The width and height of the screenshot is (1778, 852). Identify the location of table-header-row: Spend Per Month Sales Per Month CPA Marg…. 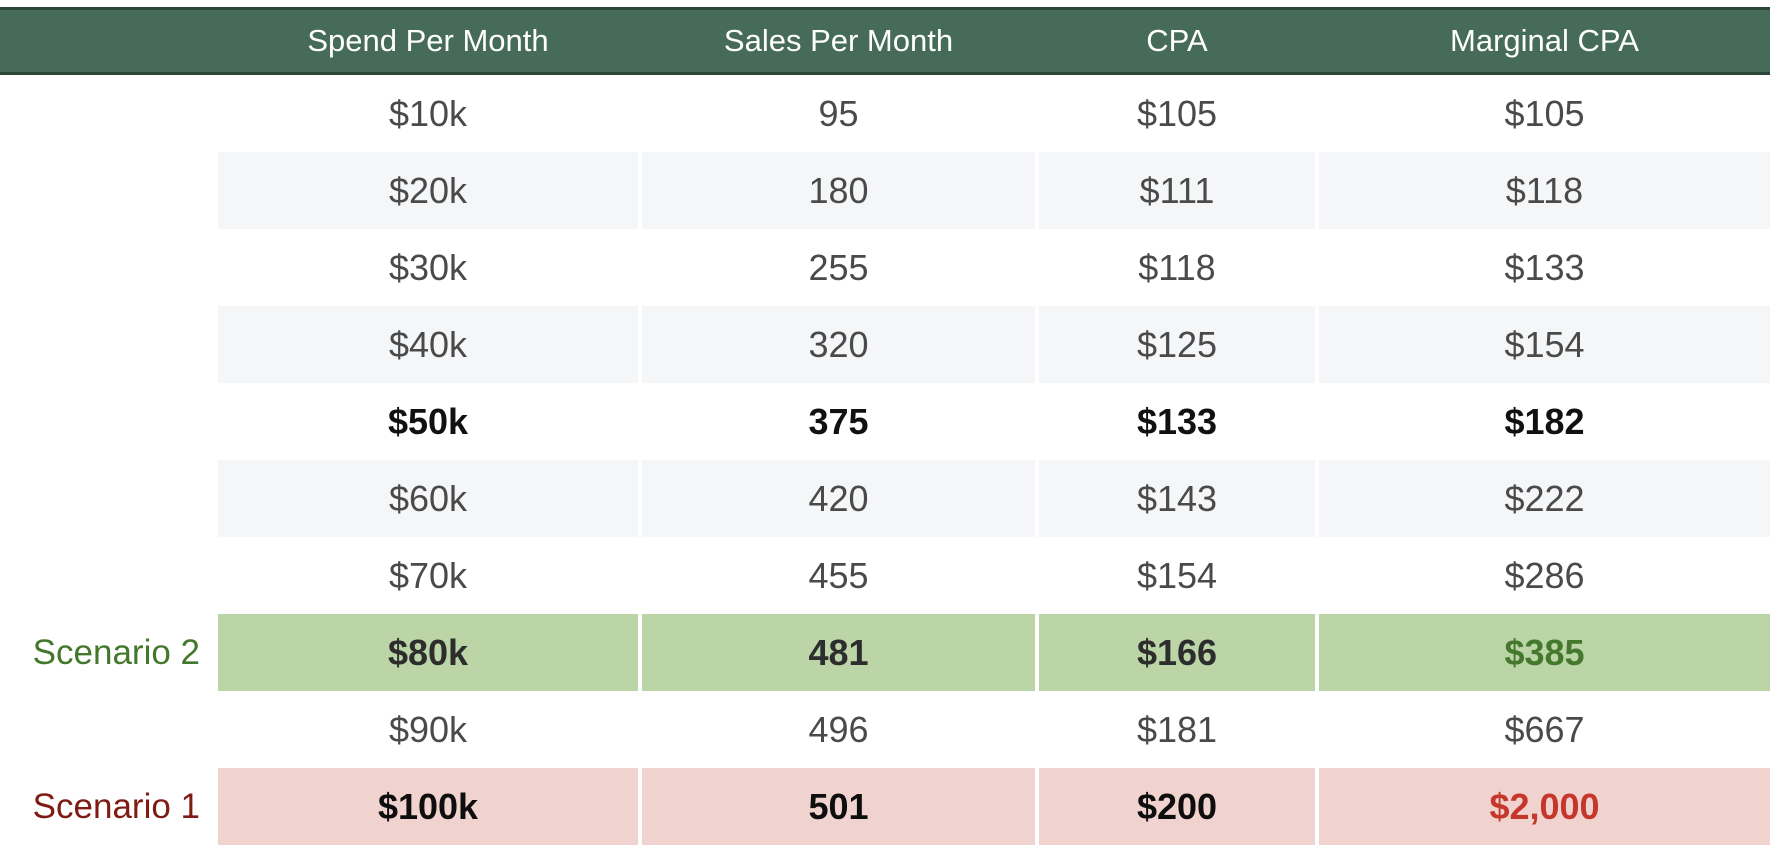
(885, 41).